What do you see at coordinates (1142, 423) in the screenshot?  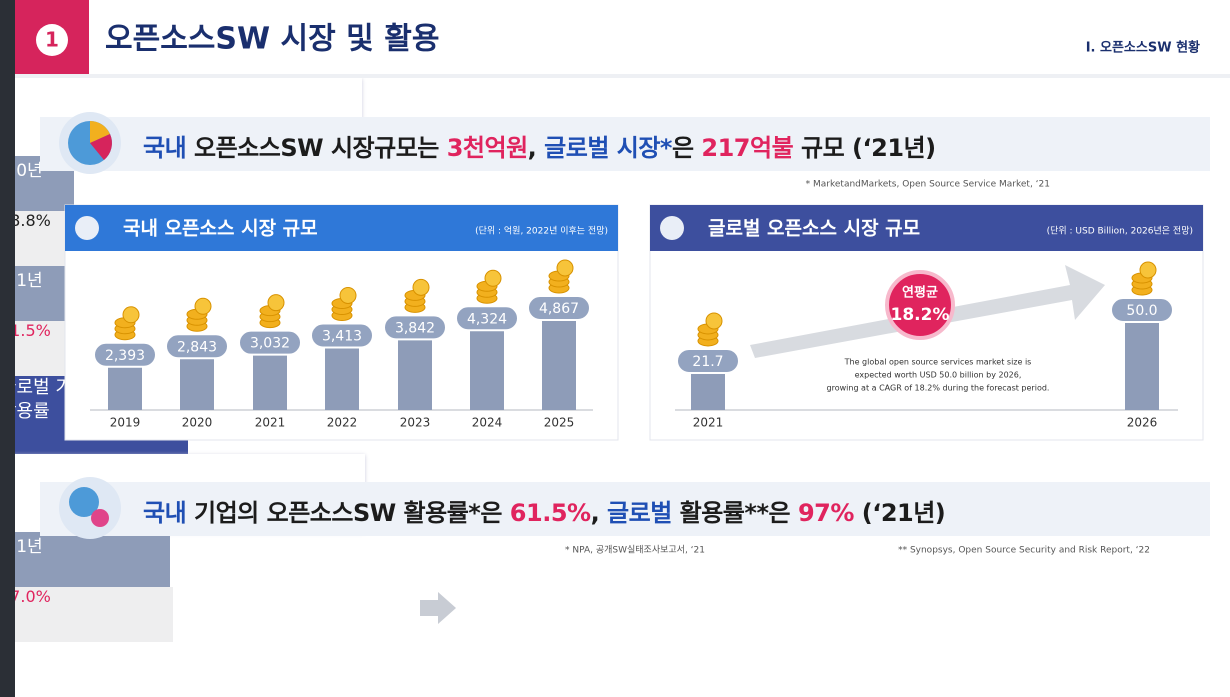 I see `x-tick-label: 2026` at bounding box center [1142, 423].